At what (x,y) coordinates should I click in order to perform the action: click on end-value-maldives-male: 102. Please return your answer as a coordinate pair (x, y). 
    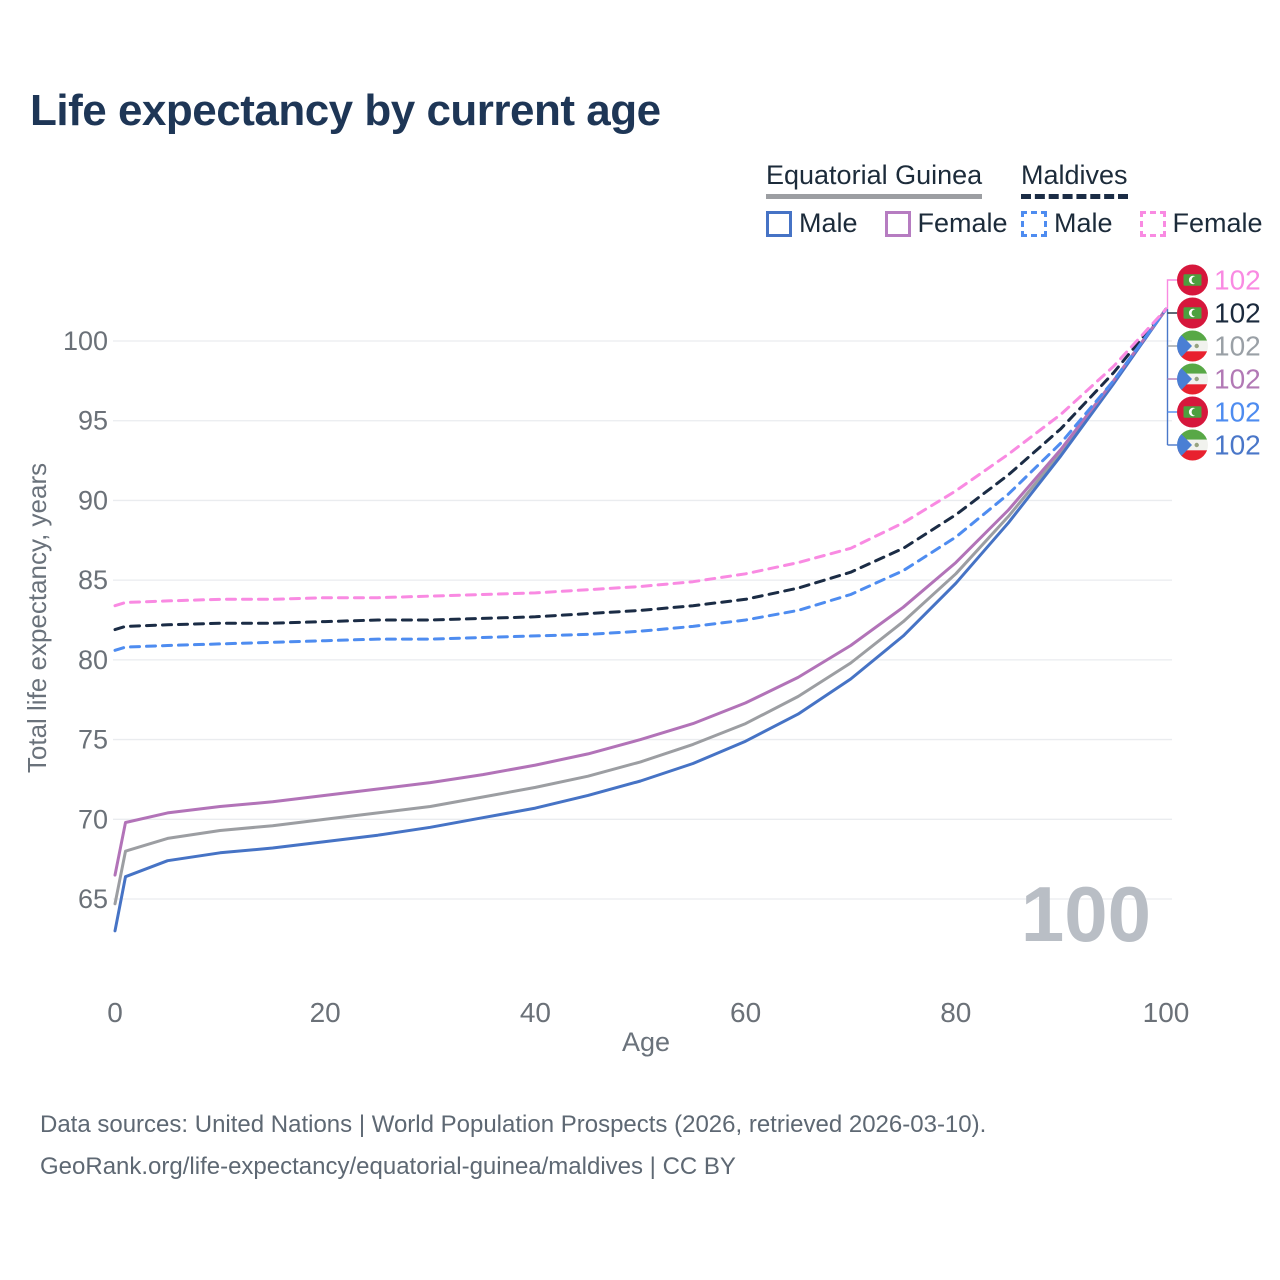
    Looking at the image, I should click on (1237, 412).